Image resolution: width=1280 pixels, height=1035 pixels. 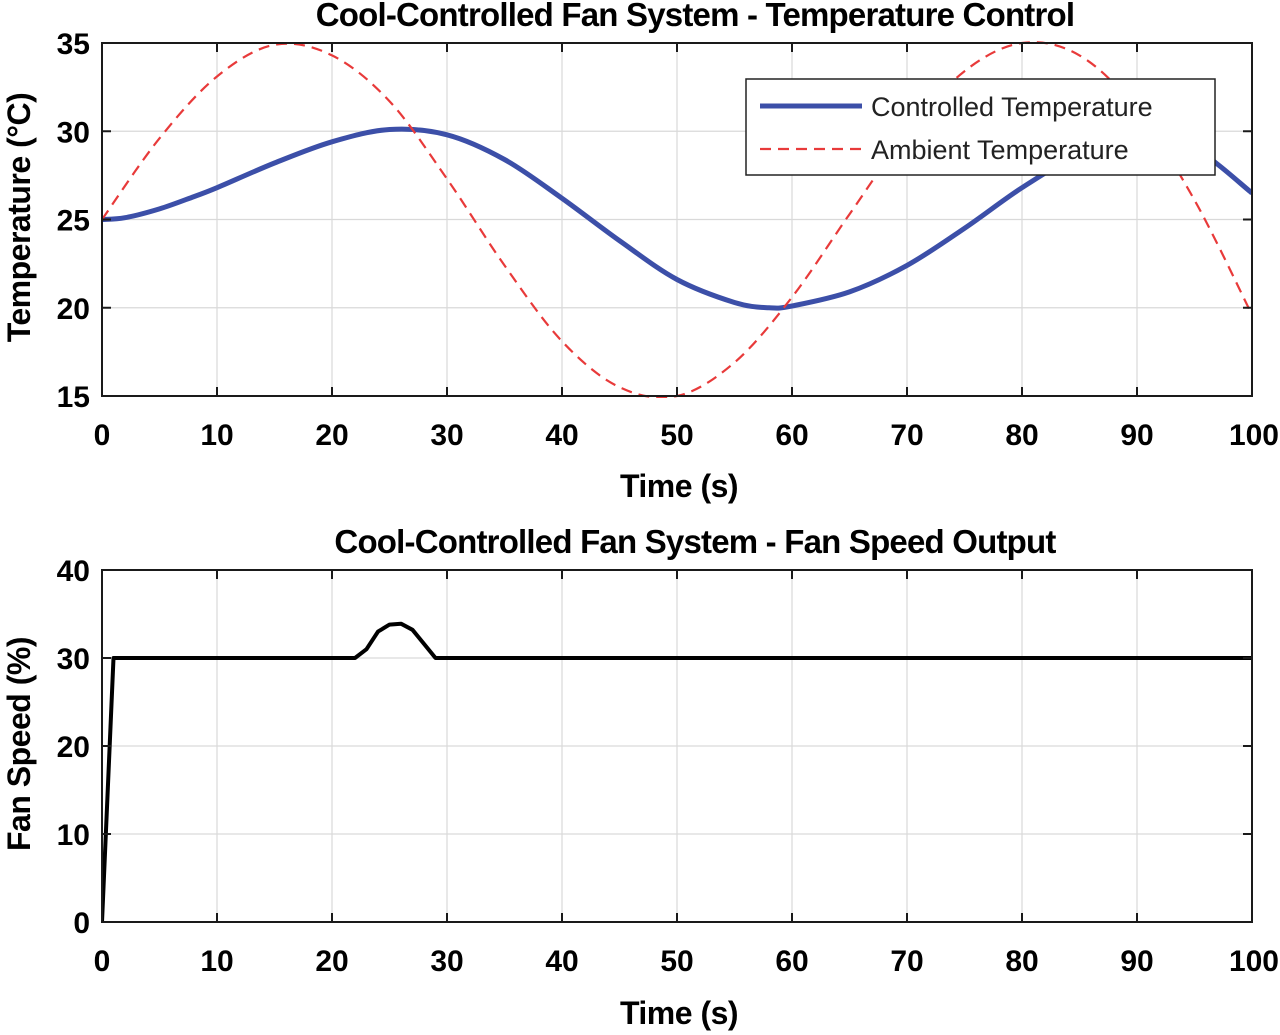 What do you see at coordinates (73, 835) in the screenshot?
I see `y-tick-label: 10` at bounding box center [73, 835].